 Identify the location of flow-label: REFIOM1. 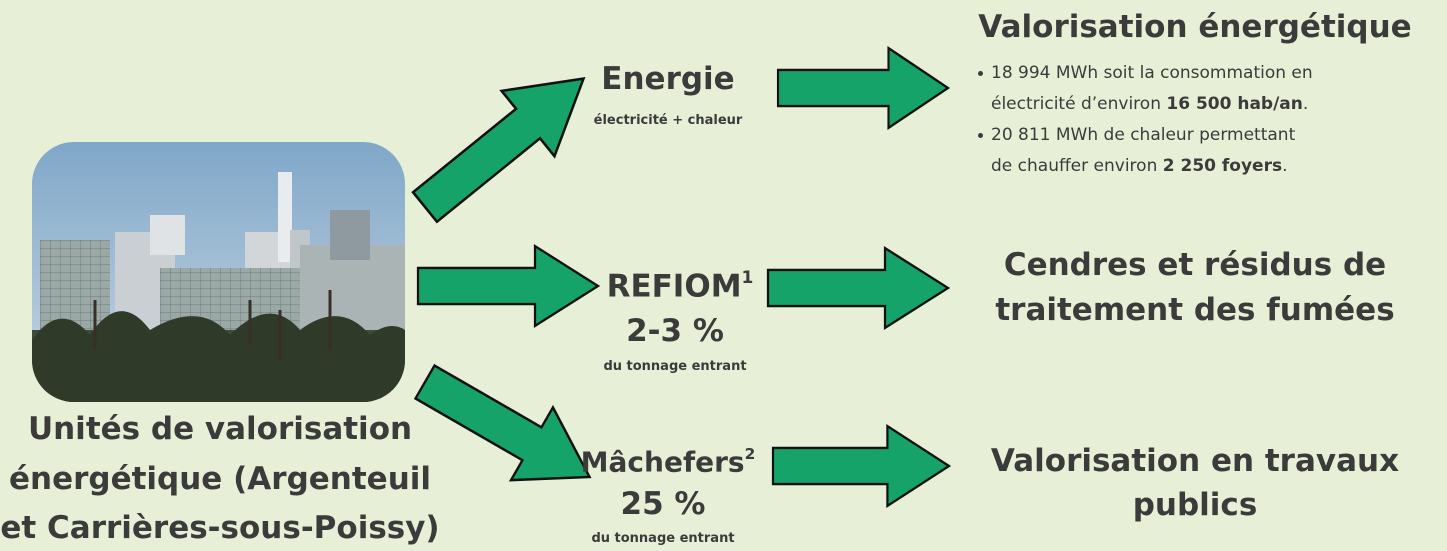
(680, 286).